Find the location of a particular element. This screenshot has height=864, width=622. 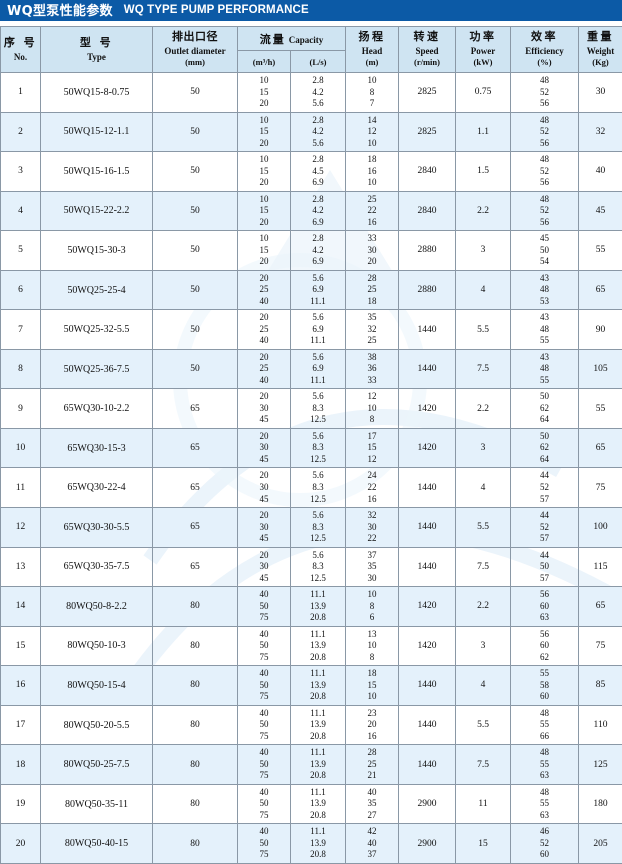

cell-capacity-ls-value: 5.6 is located at coordinates (318, 279).